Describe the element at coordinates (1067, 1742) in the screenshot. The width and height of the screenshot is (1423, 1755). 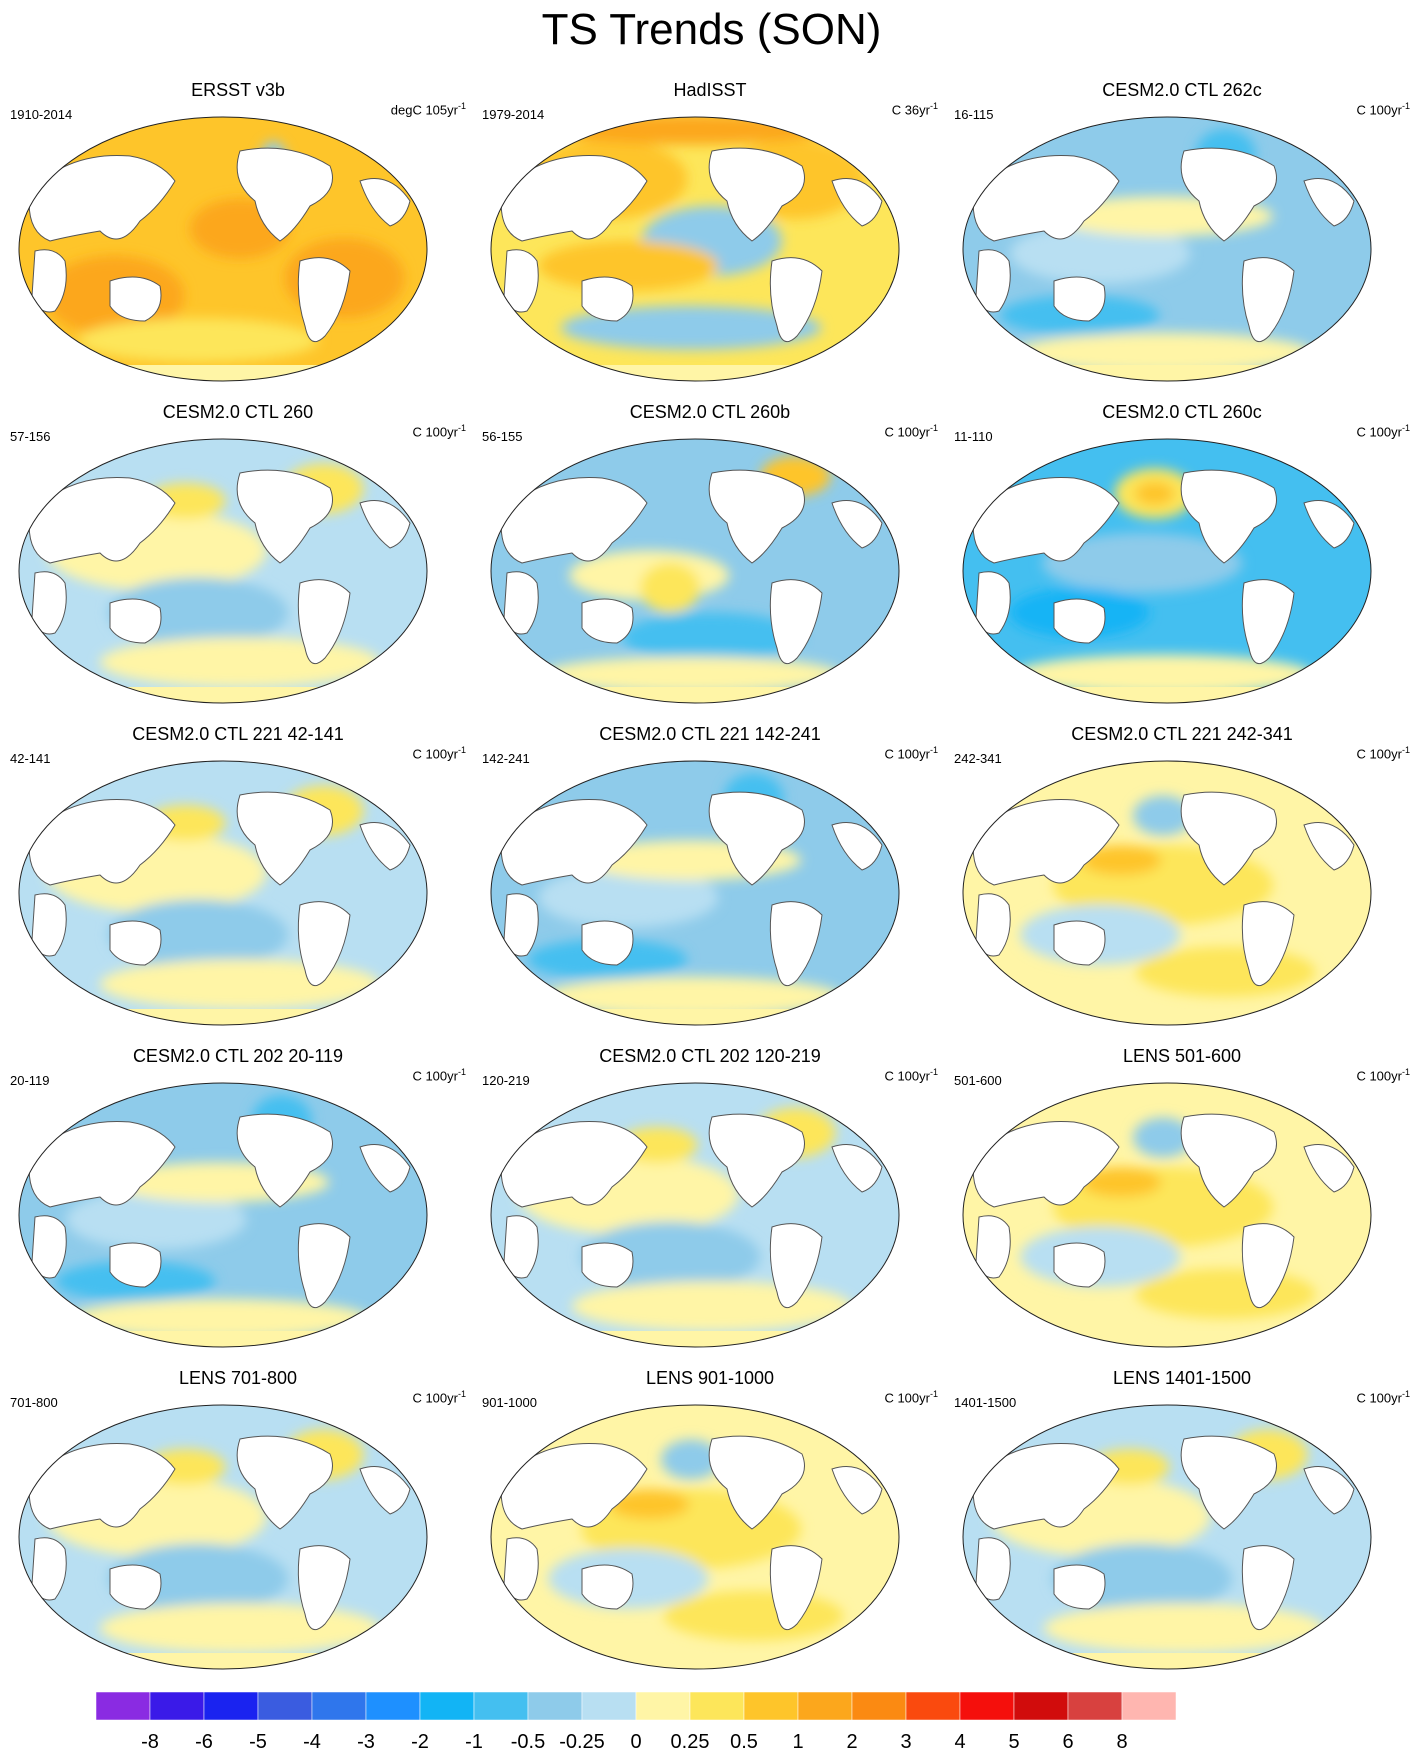
I see `colorbar-tick-label: 6` at that location.